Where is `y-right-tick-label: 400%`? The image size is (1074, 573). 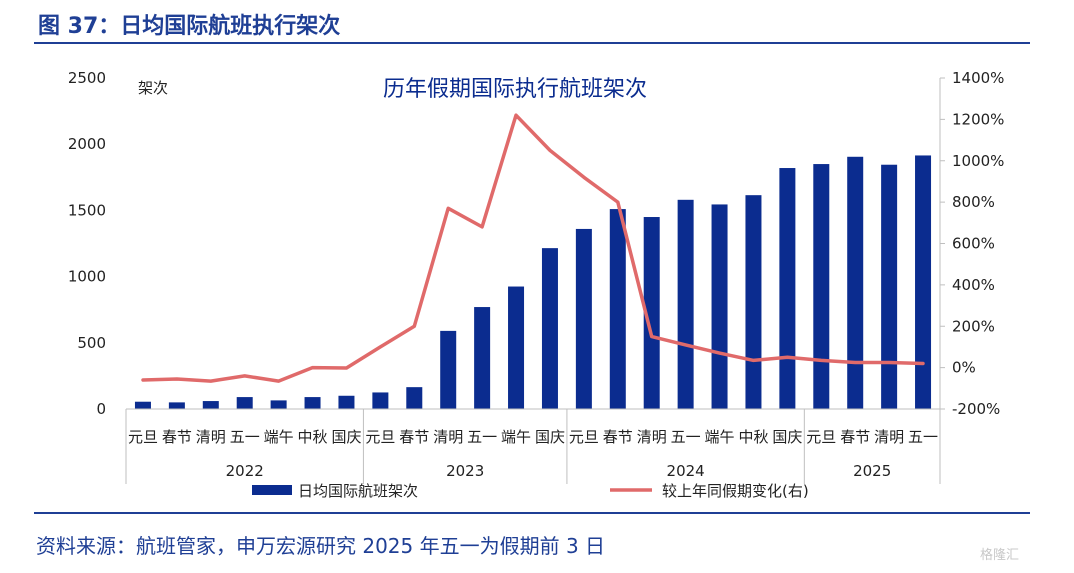 y-right-tick-label: 400% is located at coordinates (973, 285).